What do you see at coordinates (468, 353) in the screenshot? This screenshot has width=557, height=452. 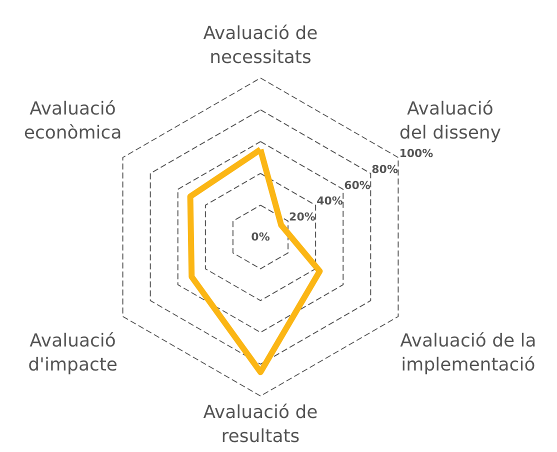 I see `spoke-label: Avaluació de la implementació` at bounding box center [468, 353].